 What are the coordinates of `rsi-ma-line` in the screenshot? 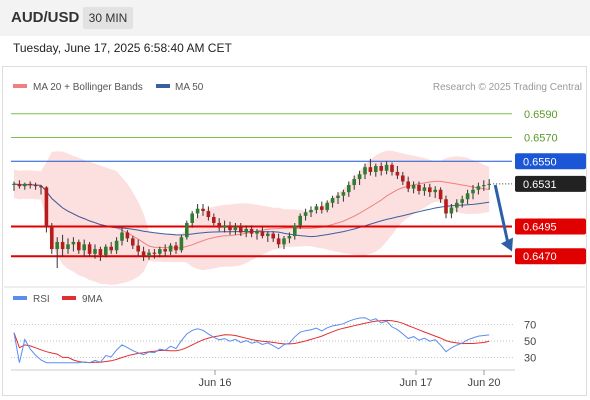 It's located at (251, 341).